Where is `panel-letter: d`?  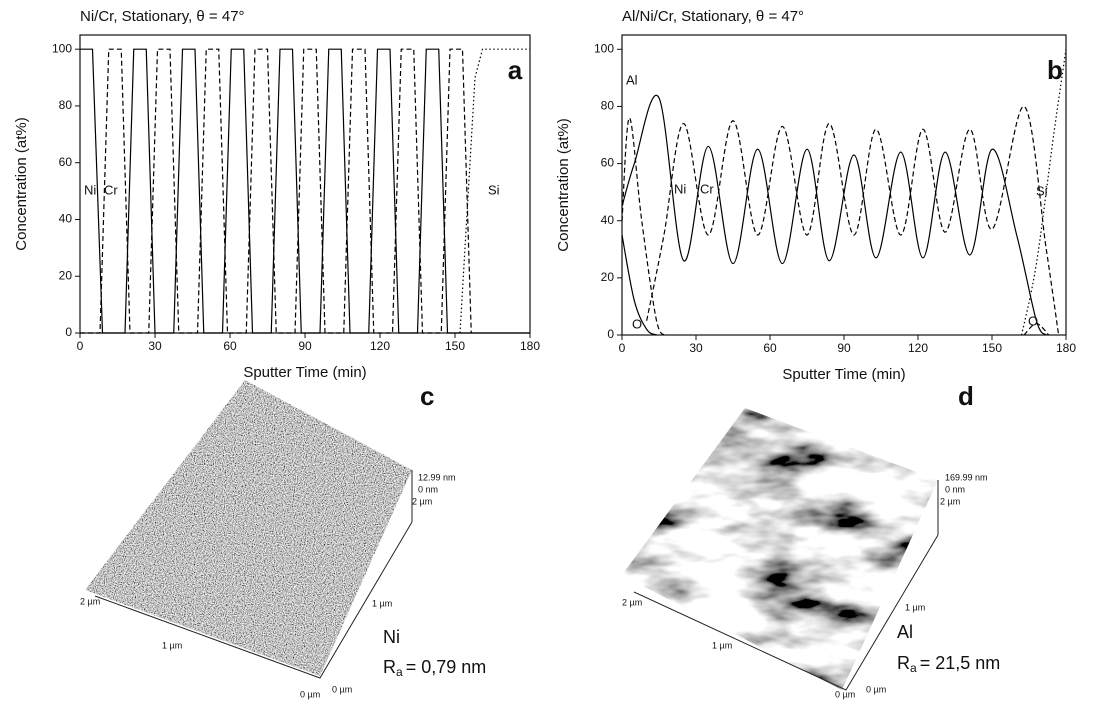 panel-letter: d is located at coordinates (966, 396).